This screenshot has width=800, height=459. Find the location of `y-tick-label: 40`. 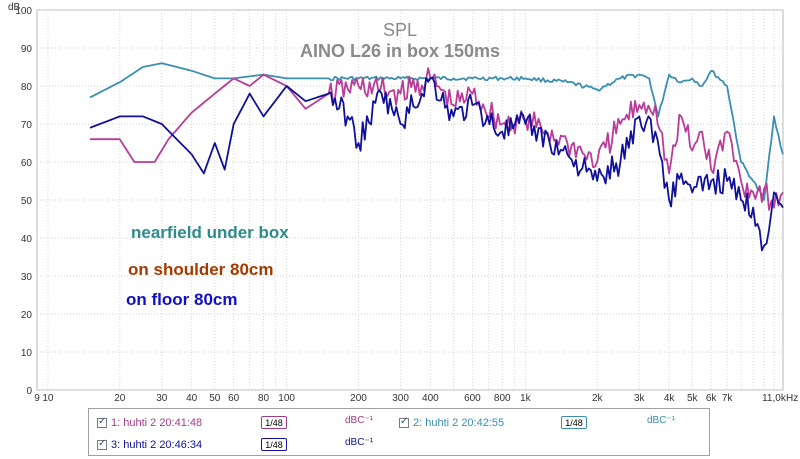

y-tick-label: 40 is located at coordinates (27, 239).